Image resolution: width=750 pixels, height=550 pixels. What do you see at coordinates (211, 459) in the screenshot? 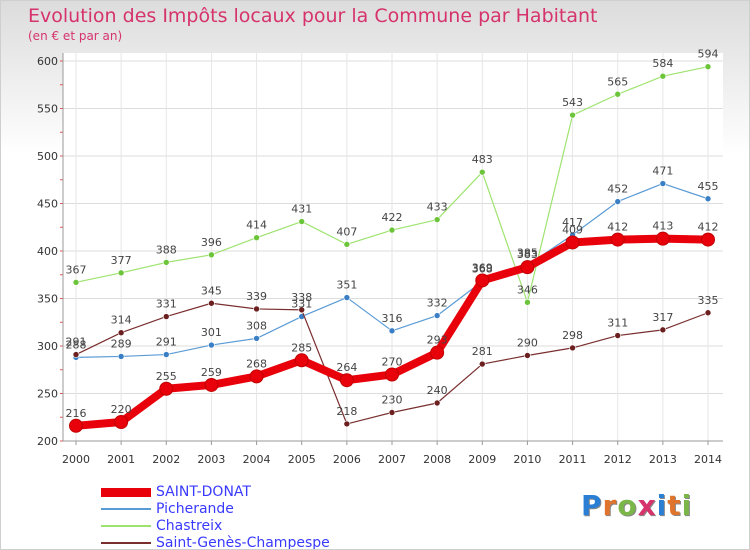
I see `x-tick-label: 2003` at bounding box center [211, 459].